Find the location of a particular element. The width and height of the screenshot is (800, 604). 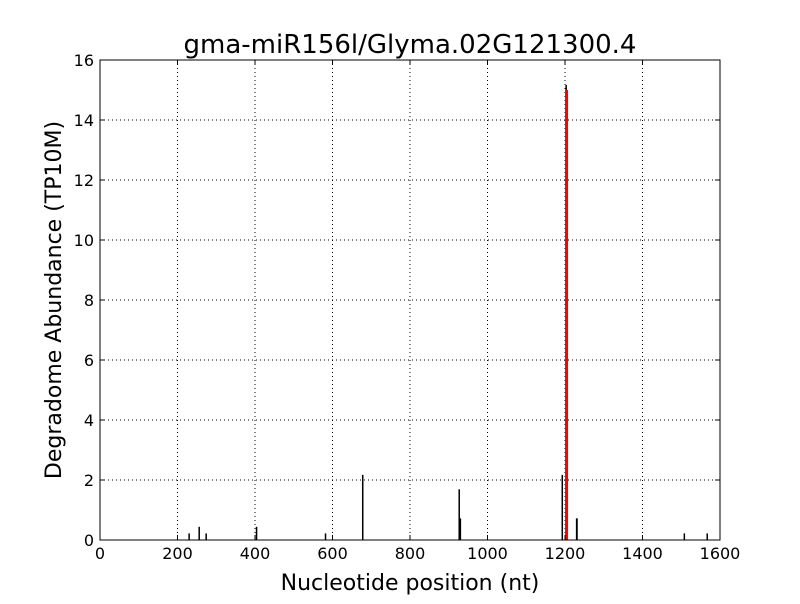

y-tick-label: 4 is located at coordinates (89, 420).